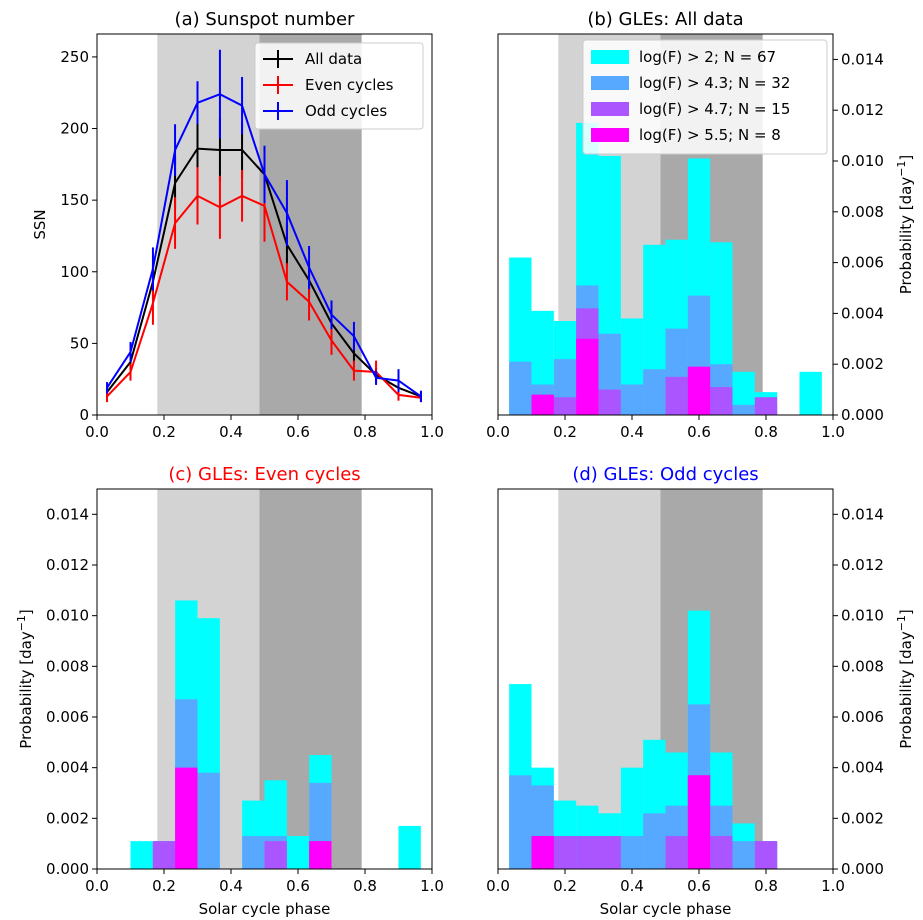 The width and height of the screenshot is (923, 920). I want to click on y-tick-label: 200, so click(74, 129).